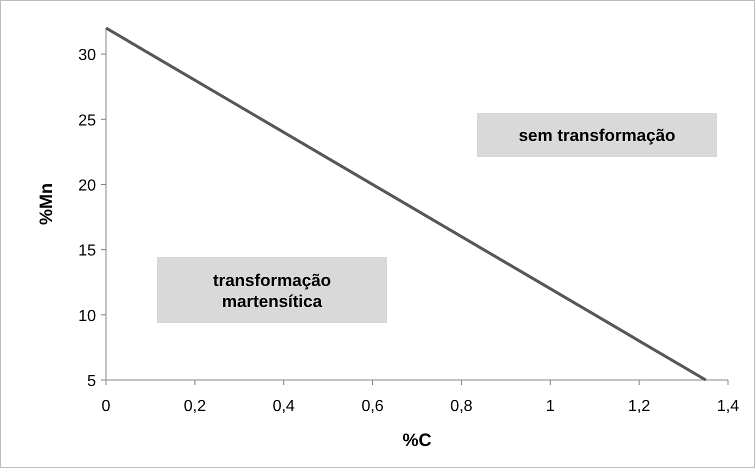 The width and height of the screenshot is (755, 468). What do you see at coordinates (87, 55) in the screenshot?
I see `y-tick-label: 30` at bounding box center [87, 55].